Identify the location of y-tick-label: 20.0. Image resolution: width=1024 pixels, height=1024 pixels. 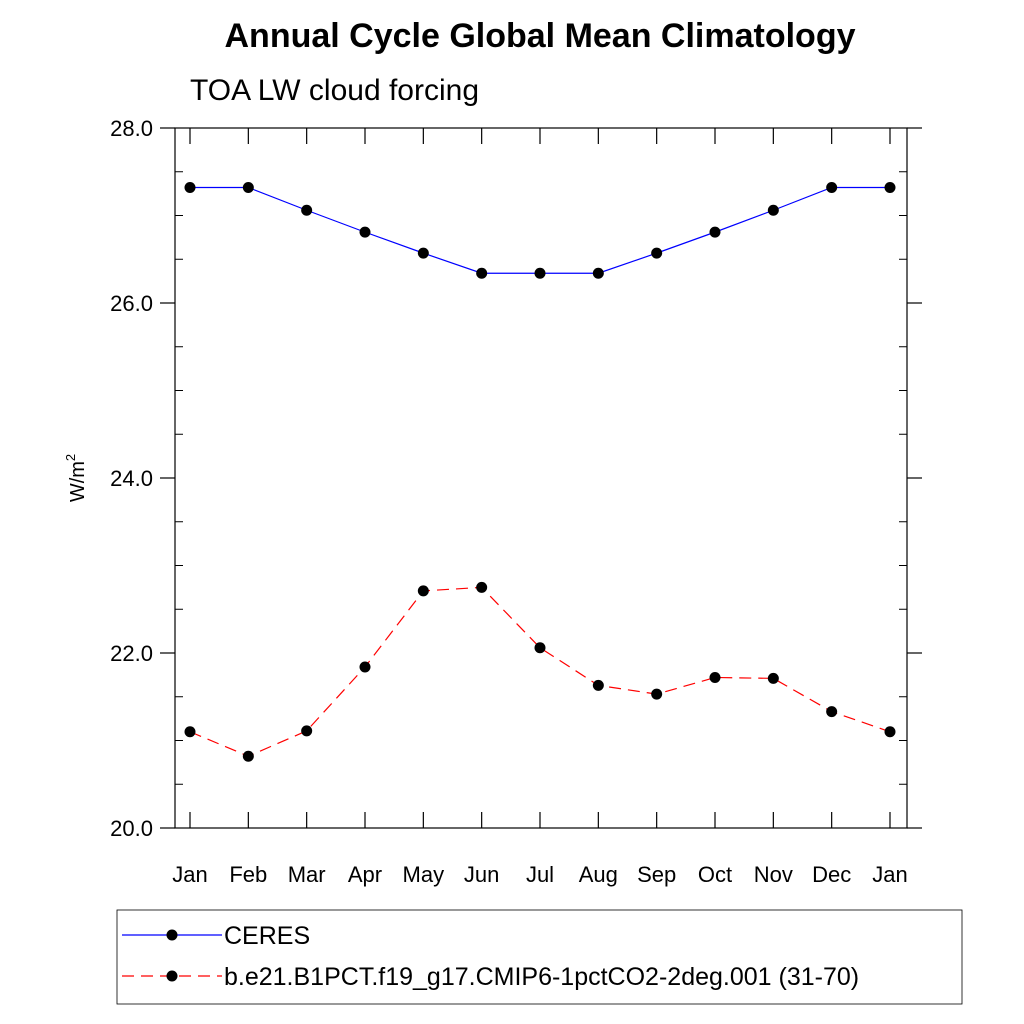
(131, 828).